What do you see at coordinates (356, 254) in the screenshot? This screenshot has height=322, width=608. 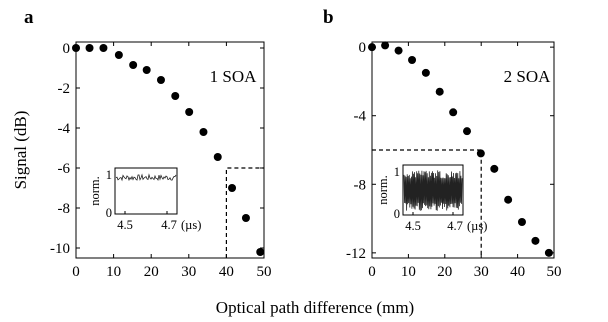 I see `y-tick-label: -12` at bounding box center [356, 254].